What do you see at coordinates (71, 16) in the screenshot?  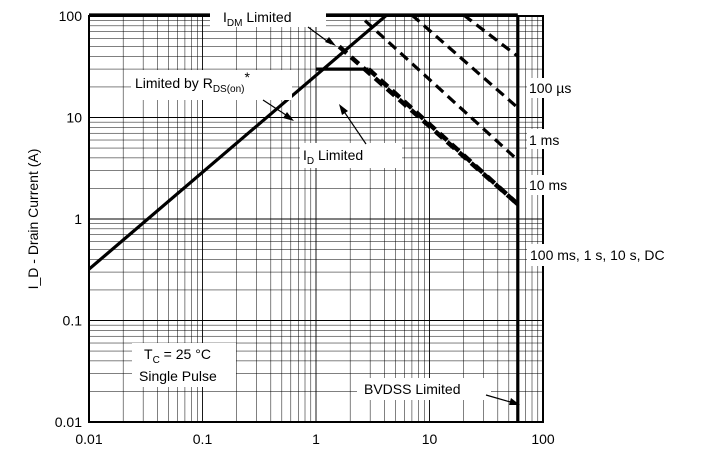 I see `y-tick-label: 100` at bounding box center [71, 16].